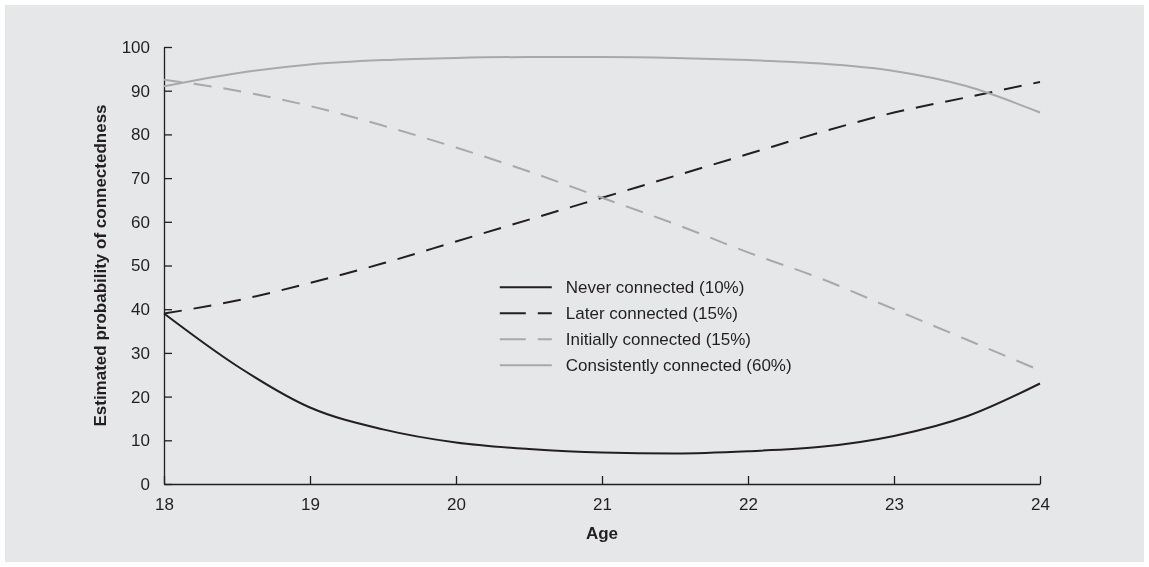 This screenshot has width=1149, height=567. I want to click on x-tick-label: 19, so click(310, 505).